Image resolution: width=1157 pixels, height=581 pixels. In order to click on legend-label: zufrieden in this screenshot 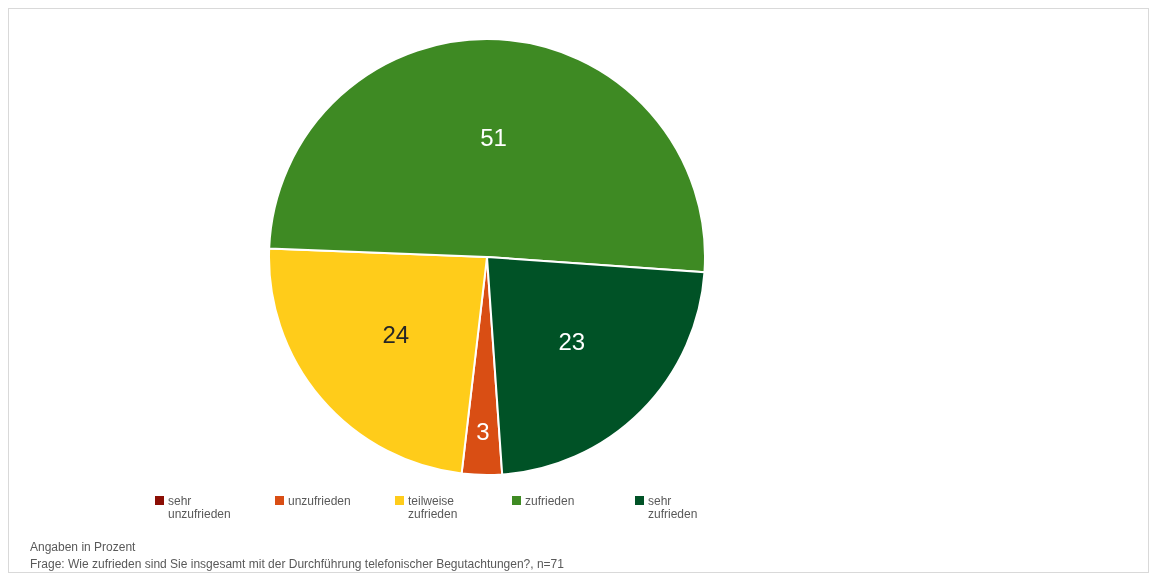, I will do `click(550, 501)`.